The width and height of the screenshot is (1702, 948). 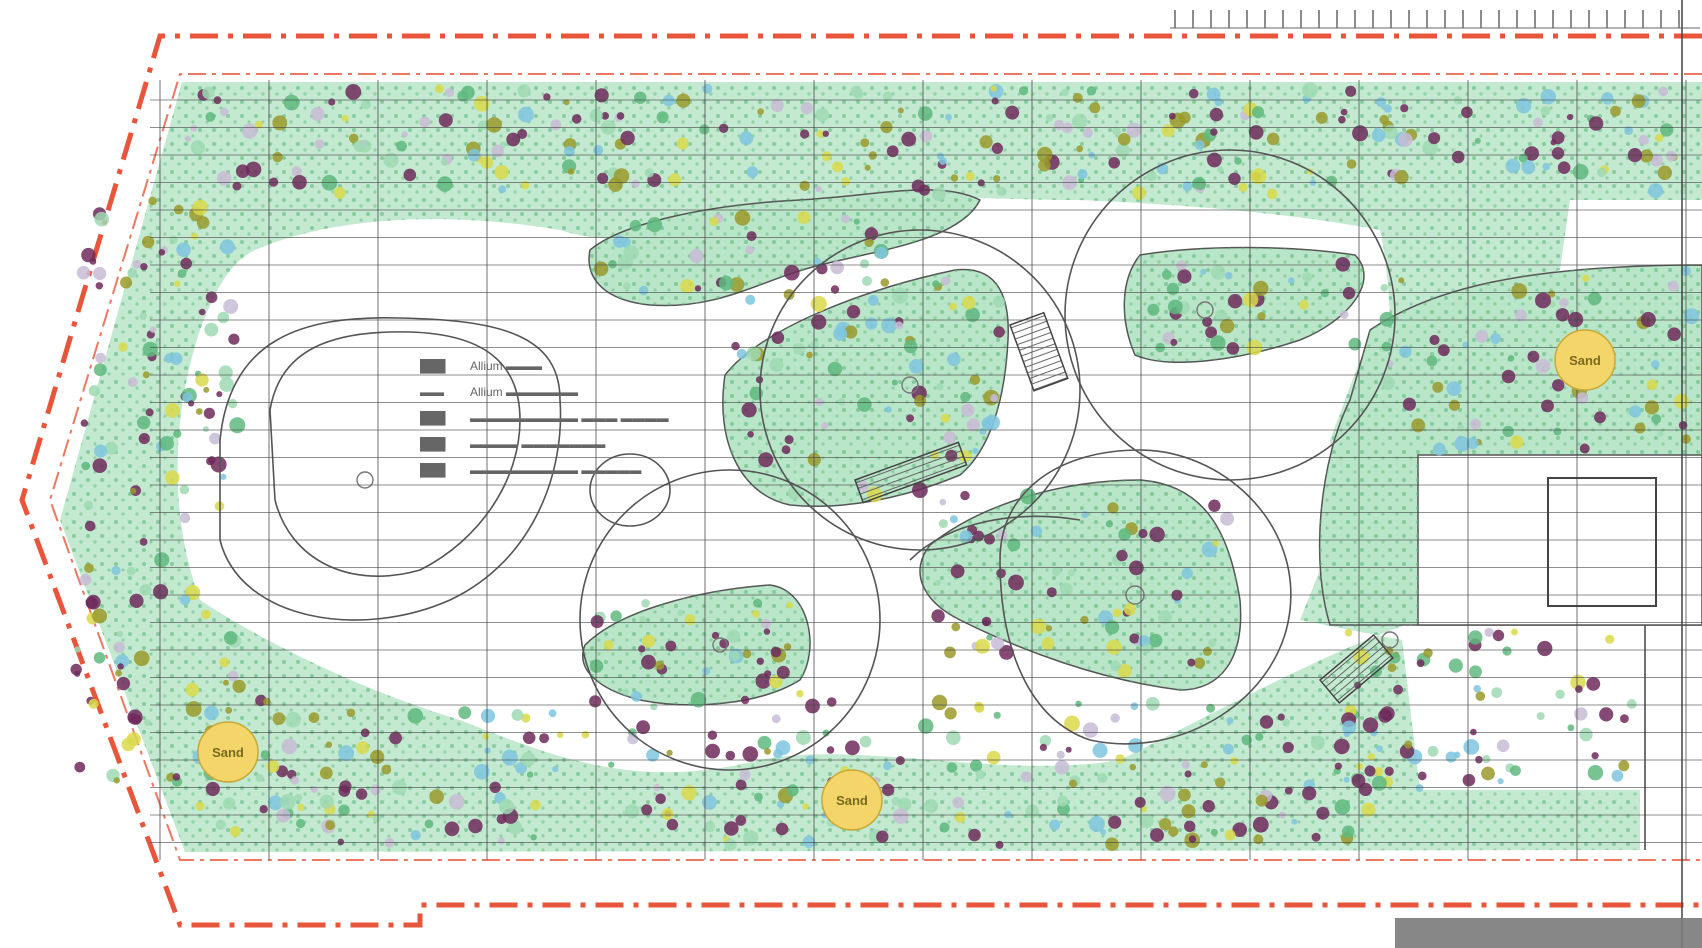 What do you see at coordinates (1548, 933) in the screenshot?
I see `paving-strip` at bounding box center [1548, 933].